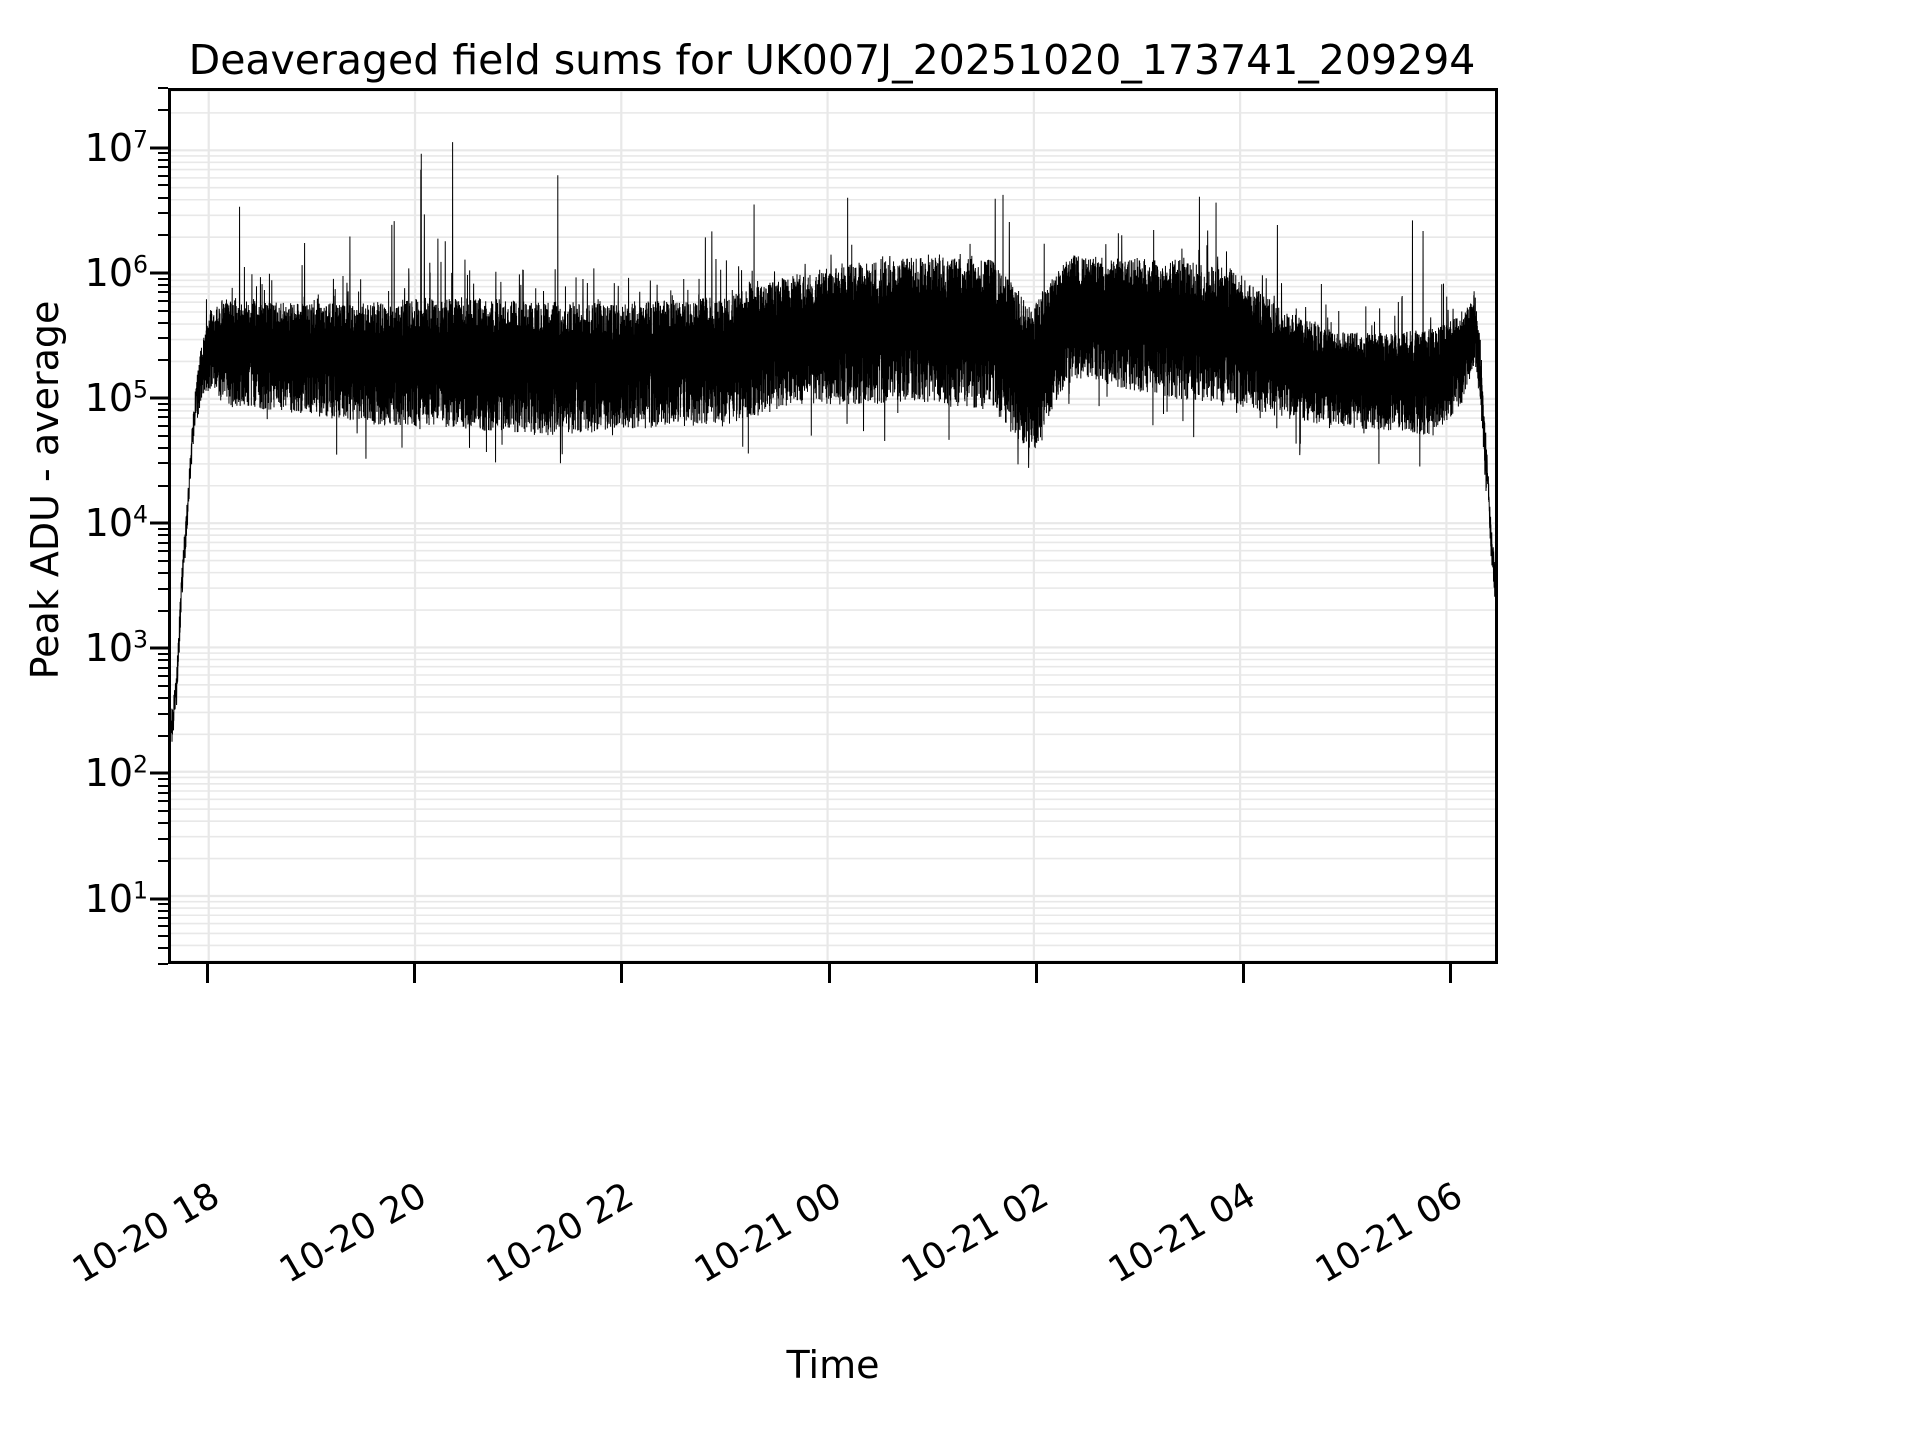 This screenshot has height=1440, width=1920. Describe the element at coordinates (116, 272) in the screenshot. I see `y-tick-label: 106` at that location.